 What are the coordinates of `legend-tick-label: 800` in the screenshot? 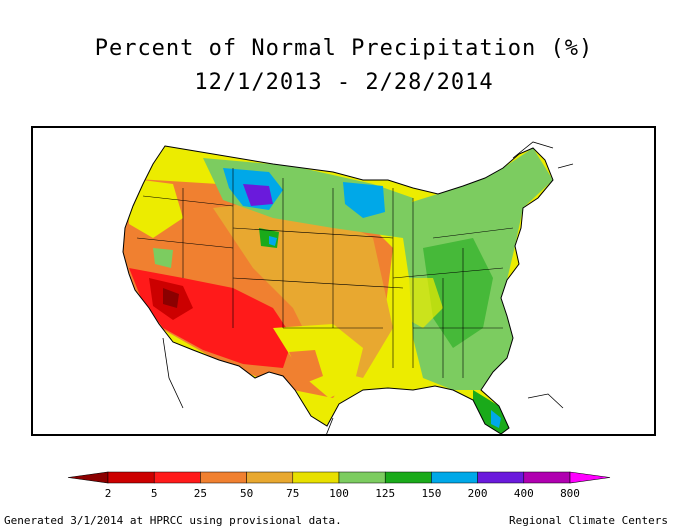 It's located at (570, 493).